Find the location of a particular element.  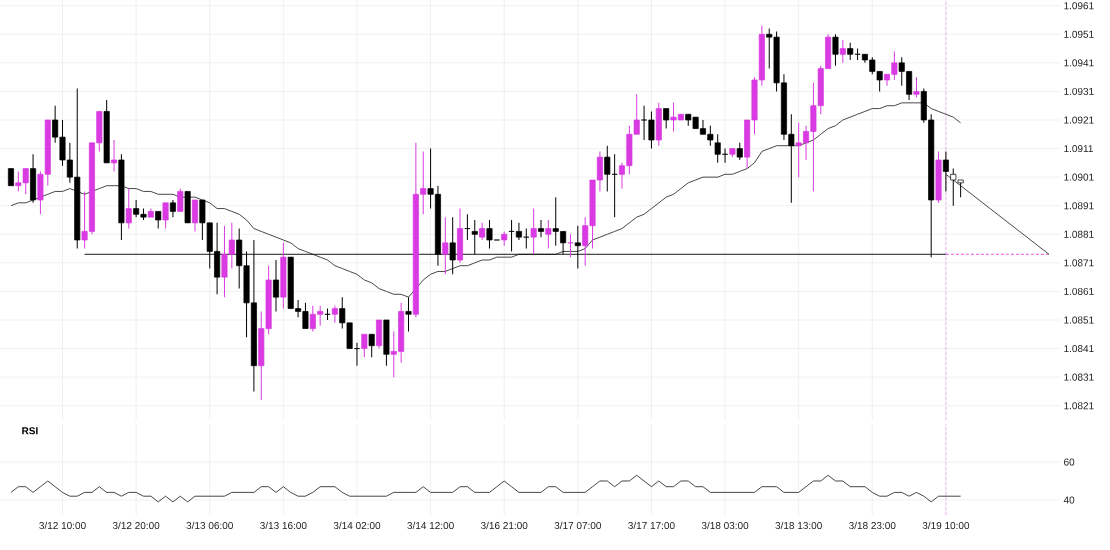

y-tick-label: 1.0921 is located at coordinates (1079, 120).